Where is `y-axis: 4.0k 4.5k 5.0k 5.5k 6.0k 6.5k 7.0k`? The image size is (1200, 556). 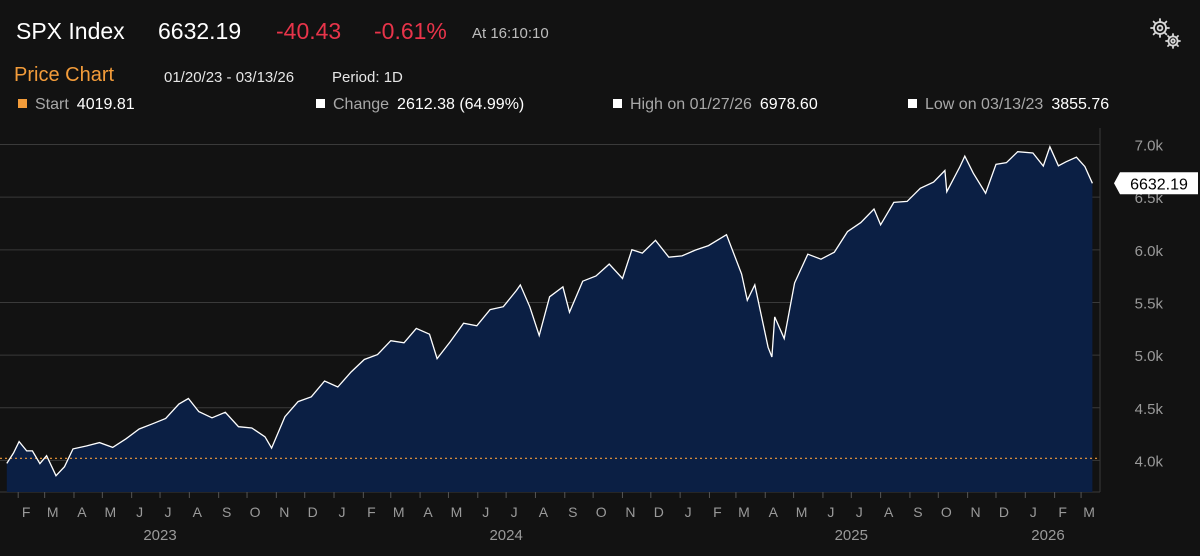 y-axis: 4.0k 4.5k 5.0k 5.5k 6.0k 6.5k 7.0k is located at coordinates (1149, 304).